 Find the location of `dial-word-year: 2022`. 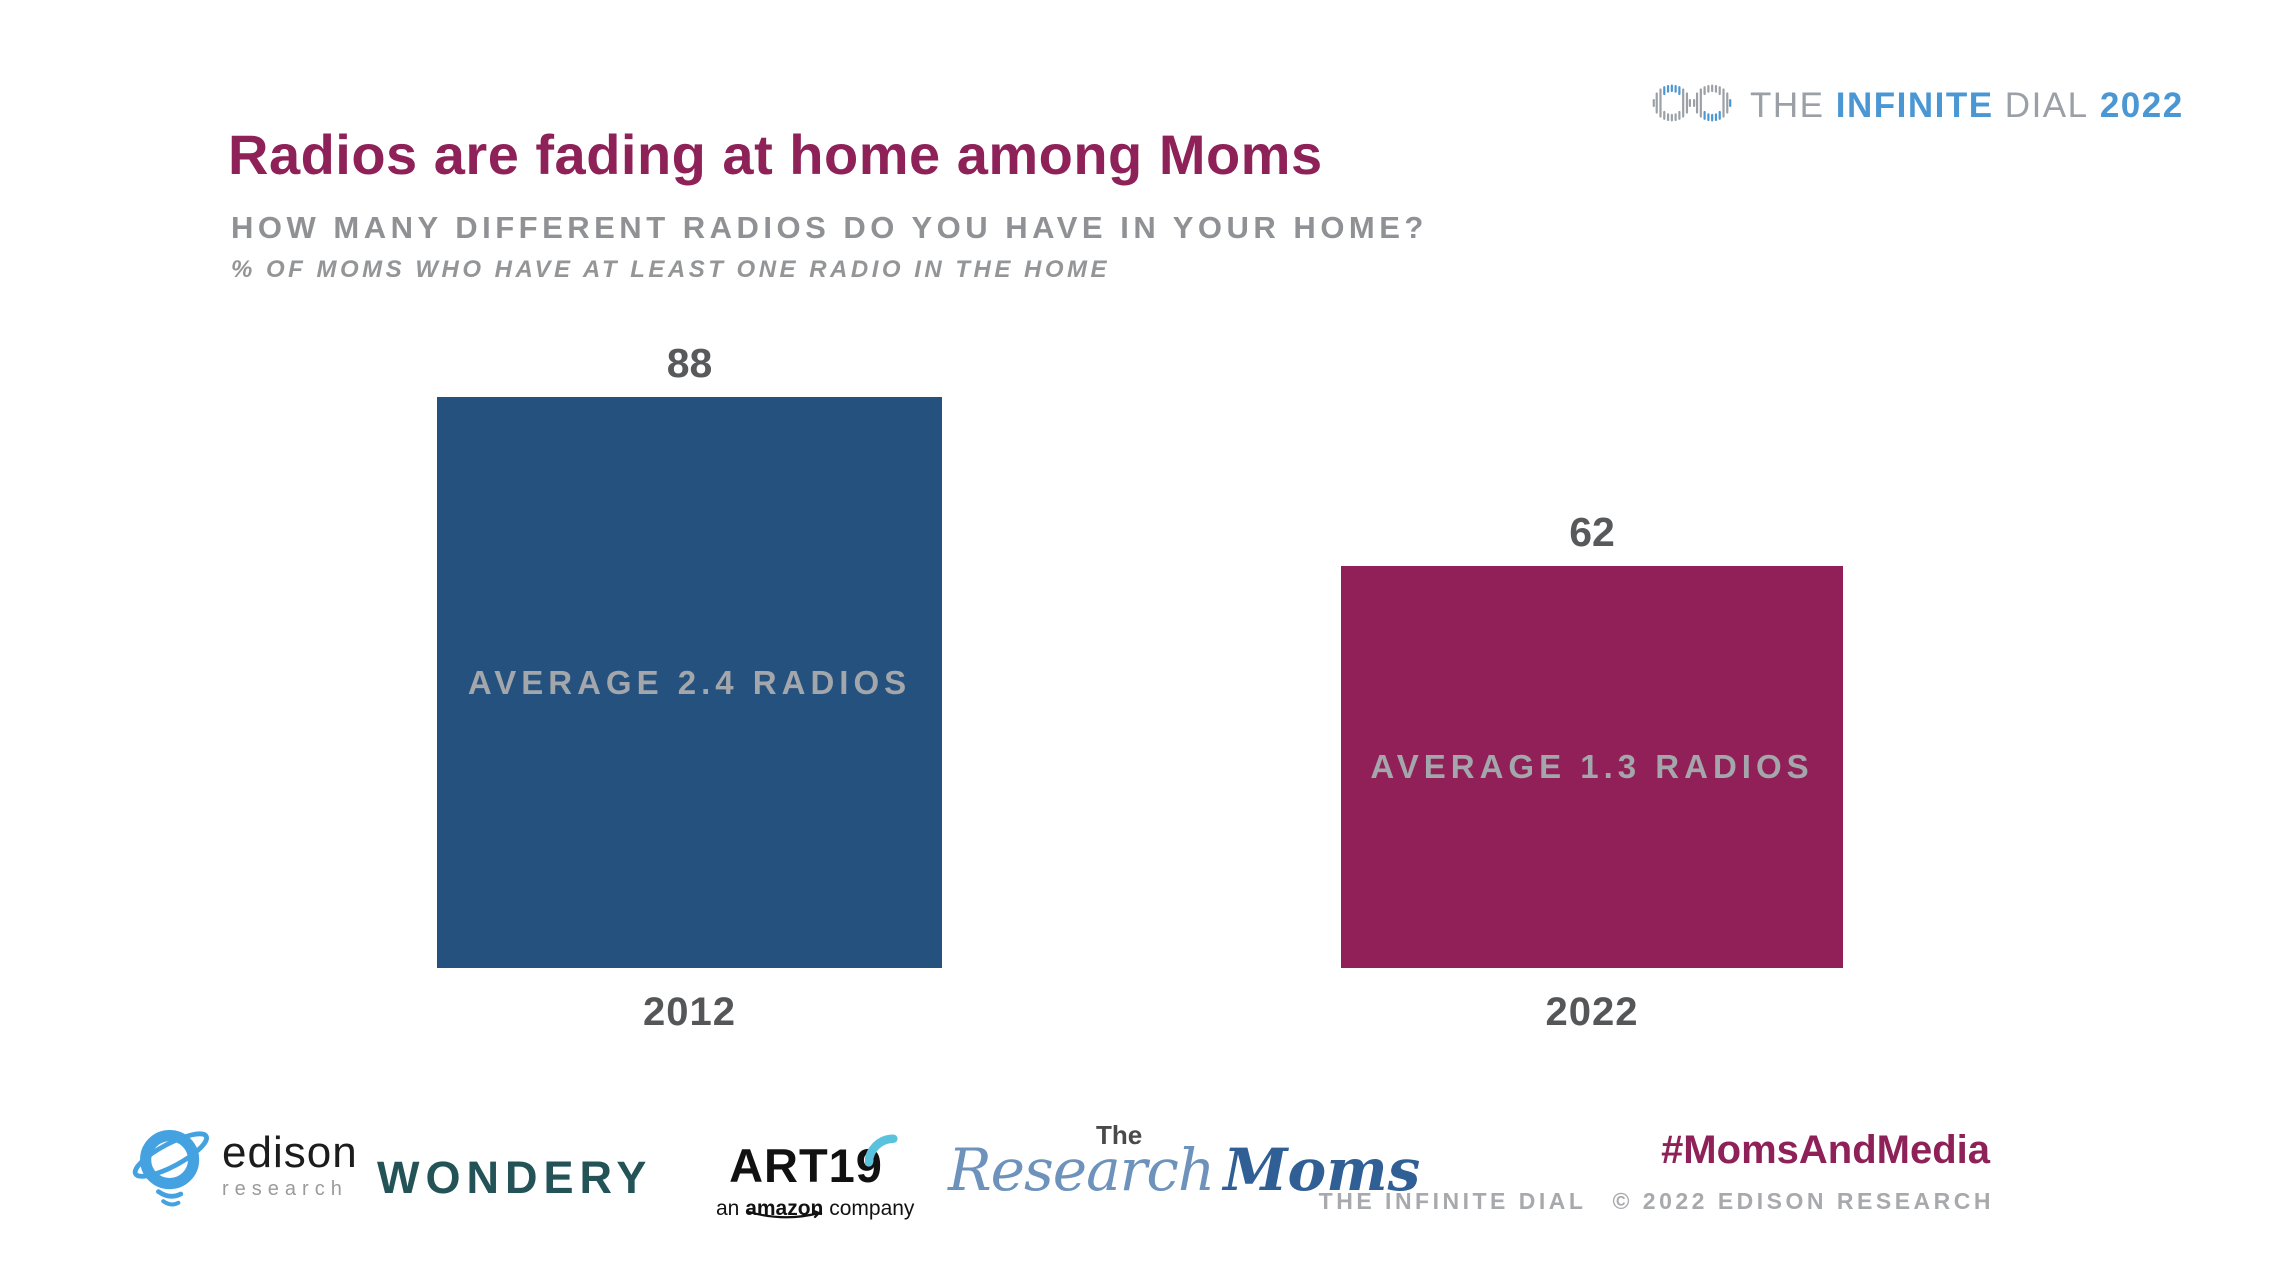

dial-word-year: 2022 is located at coordinates (2141, 105).